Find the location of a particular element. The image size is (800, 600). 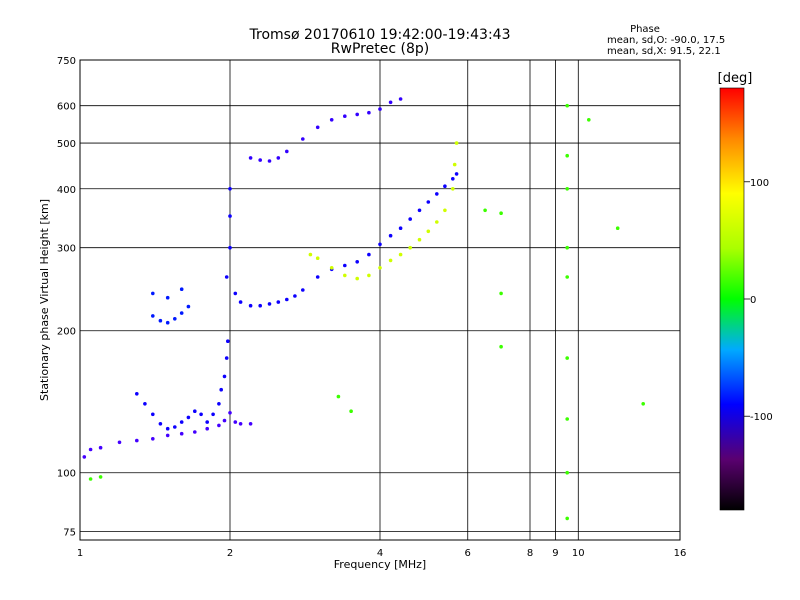

y-tick-label: 75 is located at coordinates (69, 533).